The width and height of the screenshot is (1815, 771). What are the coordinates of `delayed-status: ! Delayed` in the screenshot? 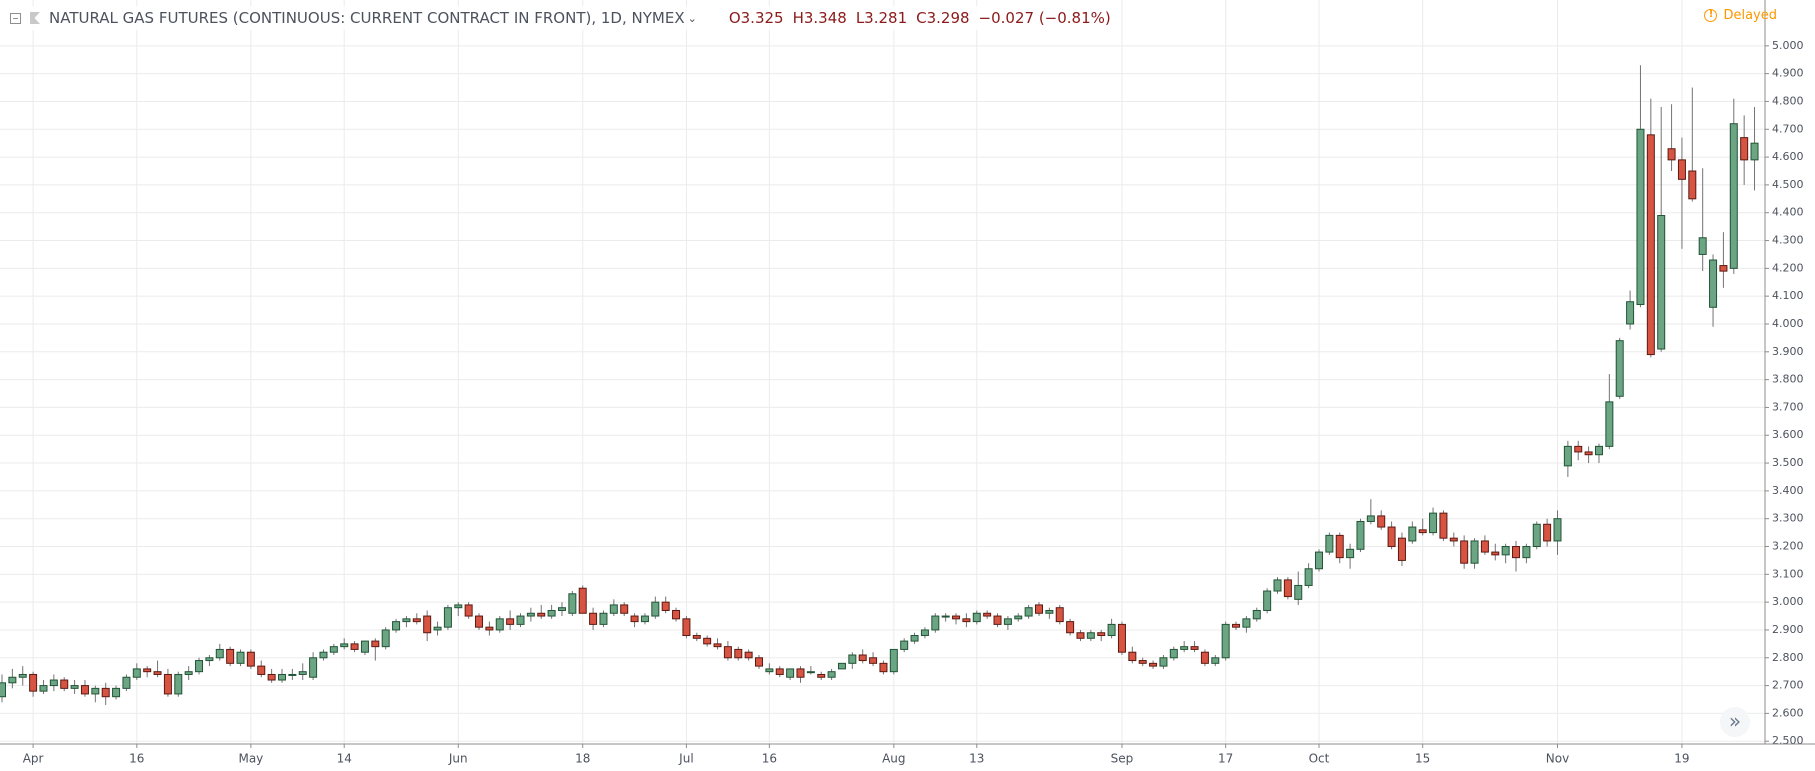 It's located at (1740, 15).